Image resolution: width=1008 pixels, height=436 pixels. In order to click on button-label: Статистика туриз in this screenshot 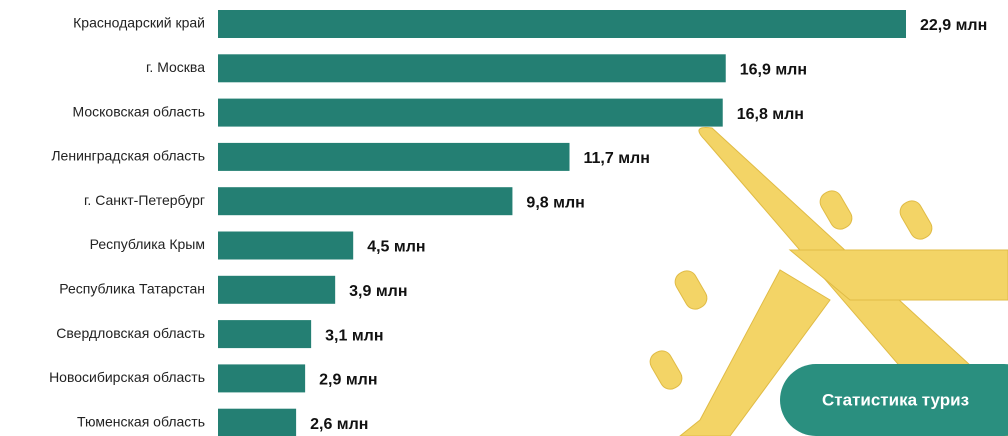, I will do `click(895, 399)`.